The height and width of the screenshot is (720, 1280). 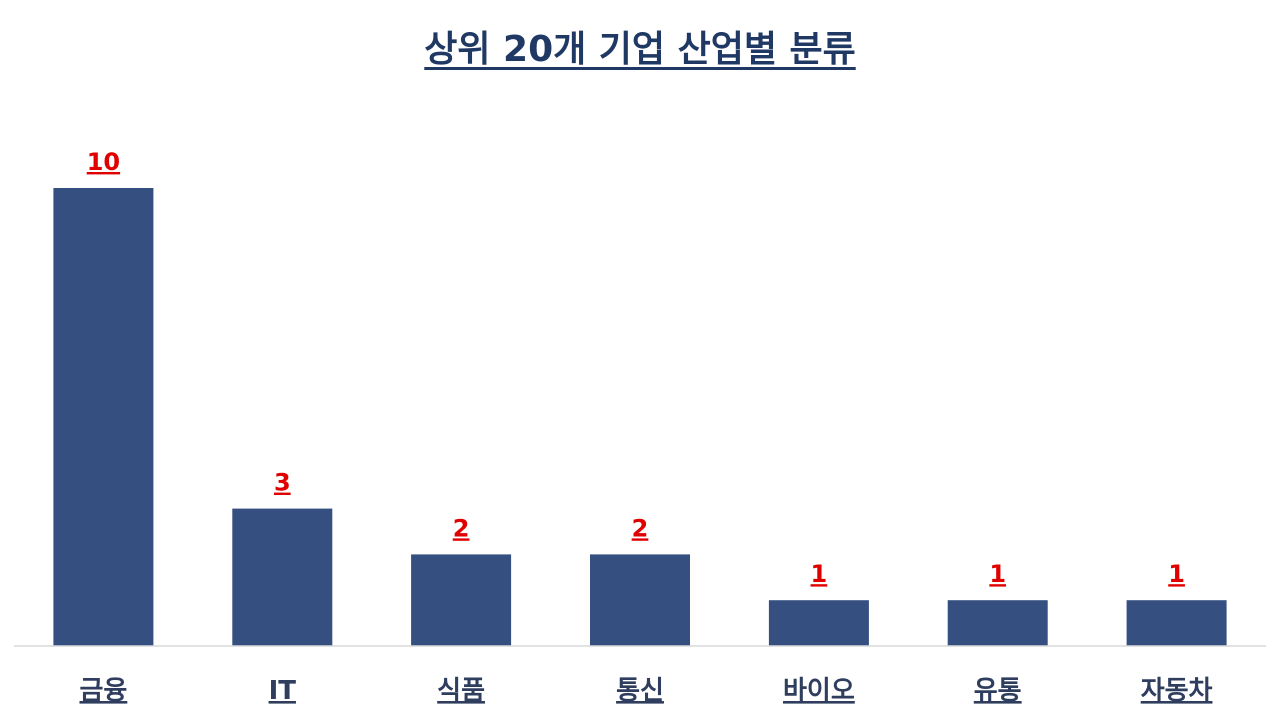 What do you see at coordinates (283, 691) in the screenshot?
I see `x-tick-label-1: IT` at bounding box center [283, 691].